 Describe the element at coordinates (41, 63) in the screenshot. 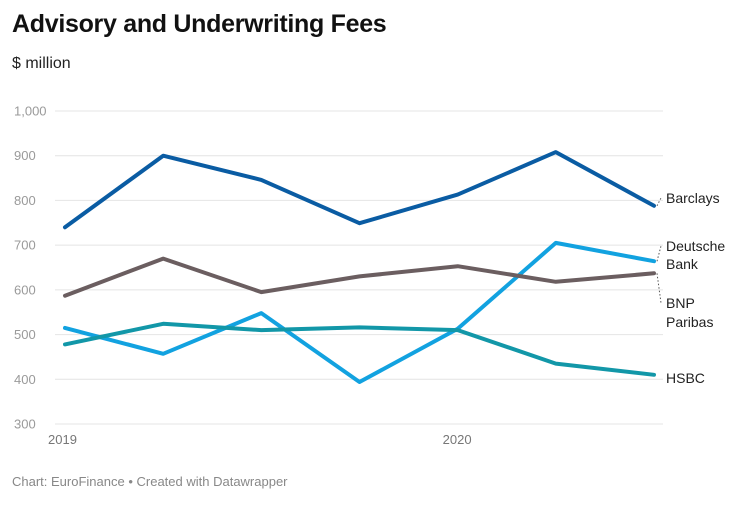

I see `chart-subtitle: $ million` at that location.